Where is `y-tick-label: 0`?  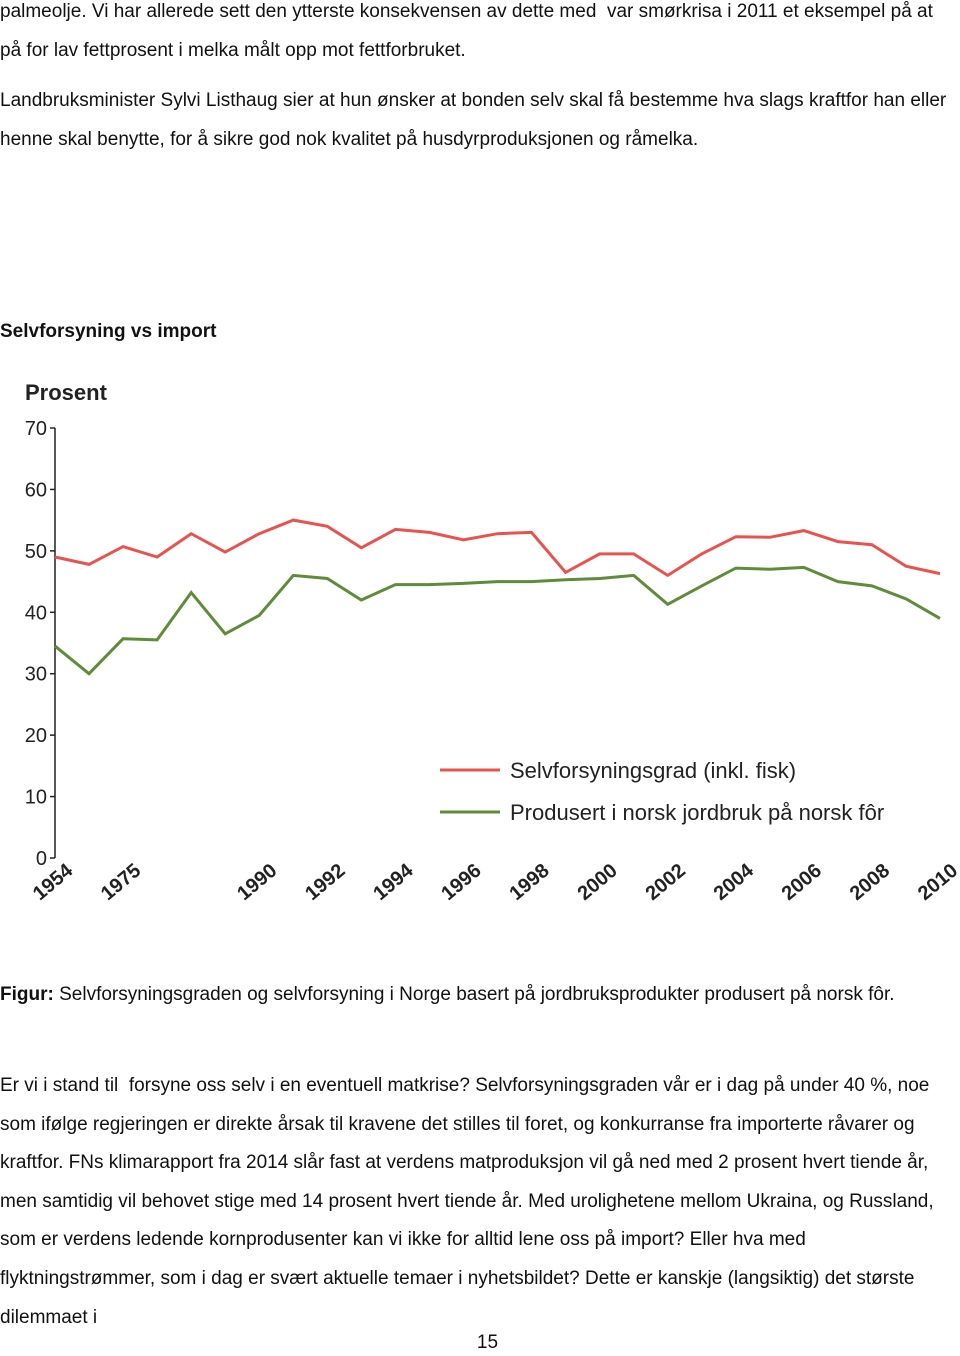
y-tick-label: 0 is located at coordinates (41, 859).